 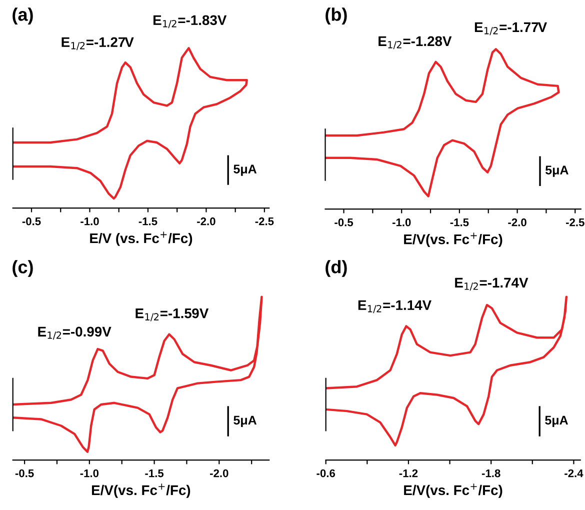 What do you see at coordinates (491, 473) in the screenshot?
I see `x-tick-label: -1.8` at bounding box center [491, 473].